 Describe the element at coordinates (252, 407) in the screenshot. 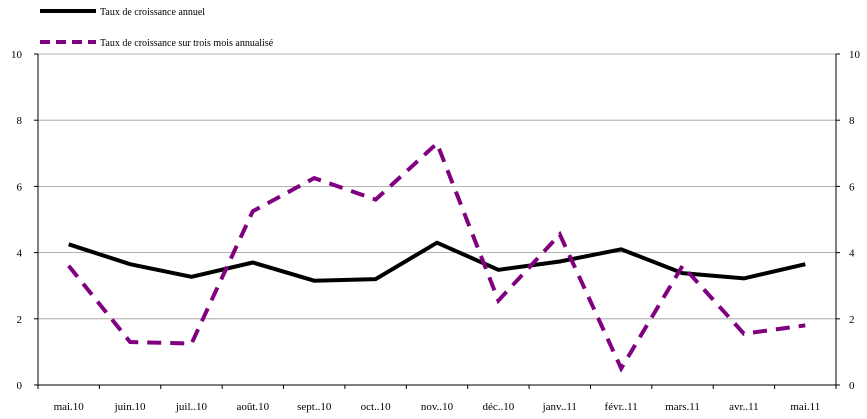

I see `x-tick-label: août.10` at that location.